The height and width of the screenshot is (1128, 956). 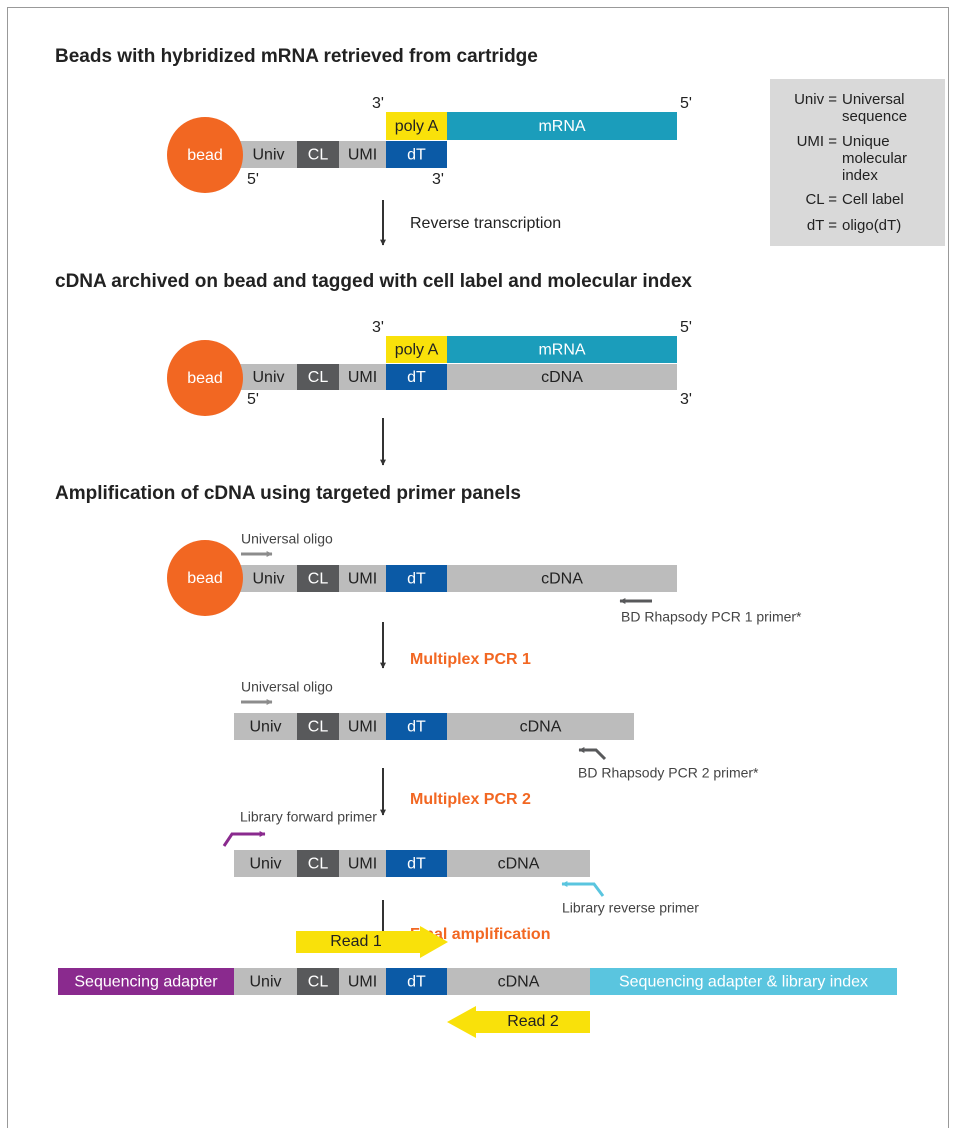 What do you see at coordinates (873, 199) in the screenshot?
I see `legend-definition: Cell label` at bounding box center [873, 199].